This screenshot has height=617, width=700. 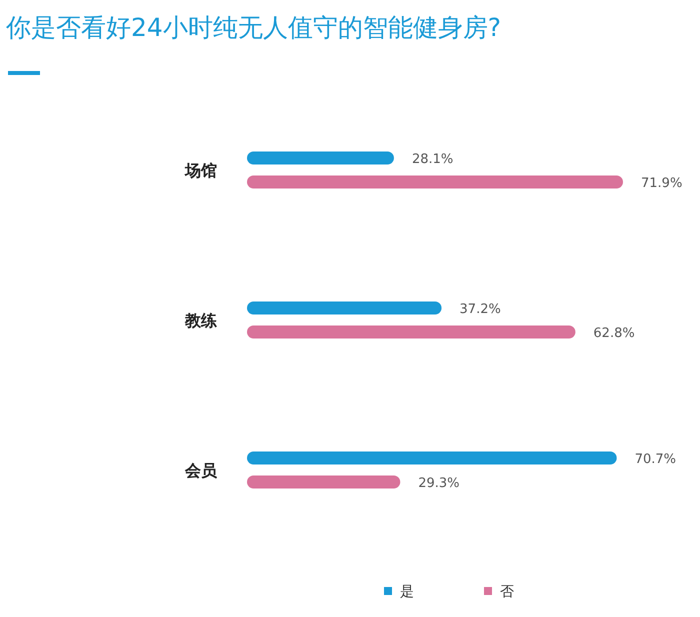 I want to click on y-tick-label: 会员, so click(x=201, y=470).